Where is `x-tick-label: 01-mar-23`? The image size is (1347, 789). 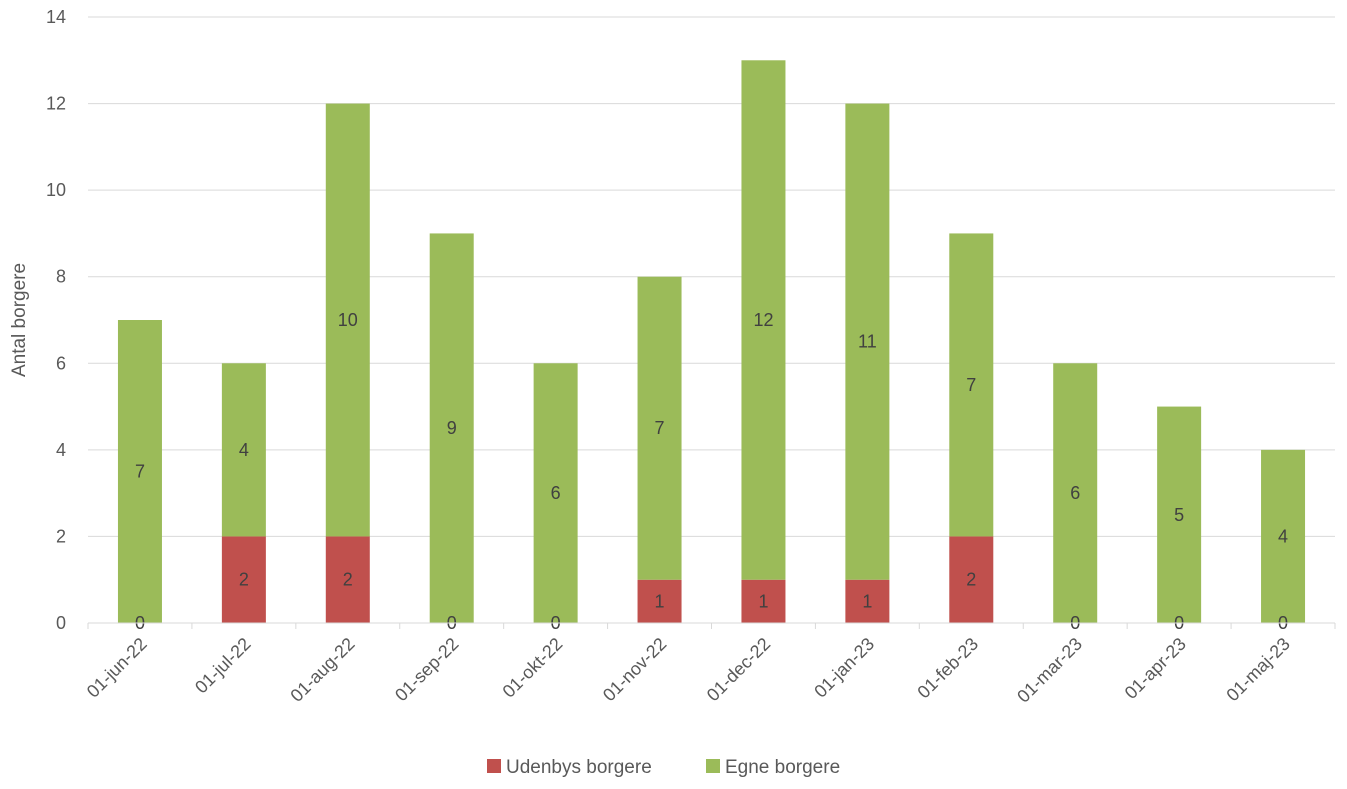
x-tick-label: 01-mar-23 is located at coordinates (1049, 670).